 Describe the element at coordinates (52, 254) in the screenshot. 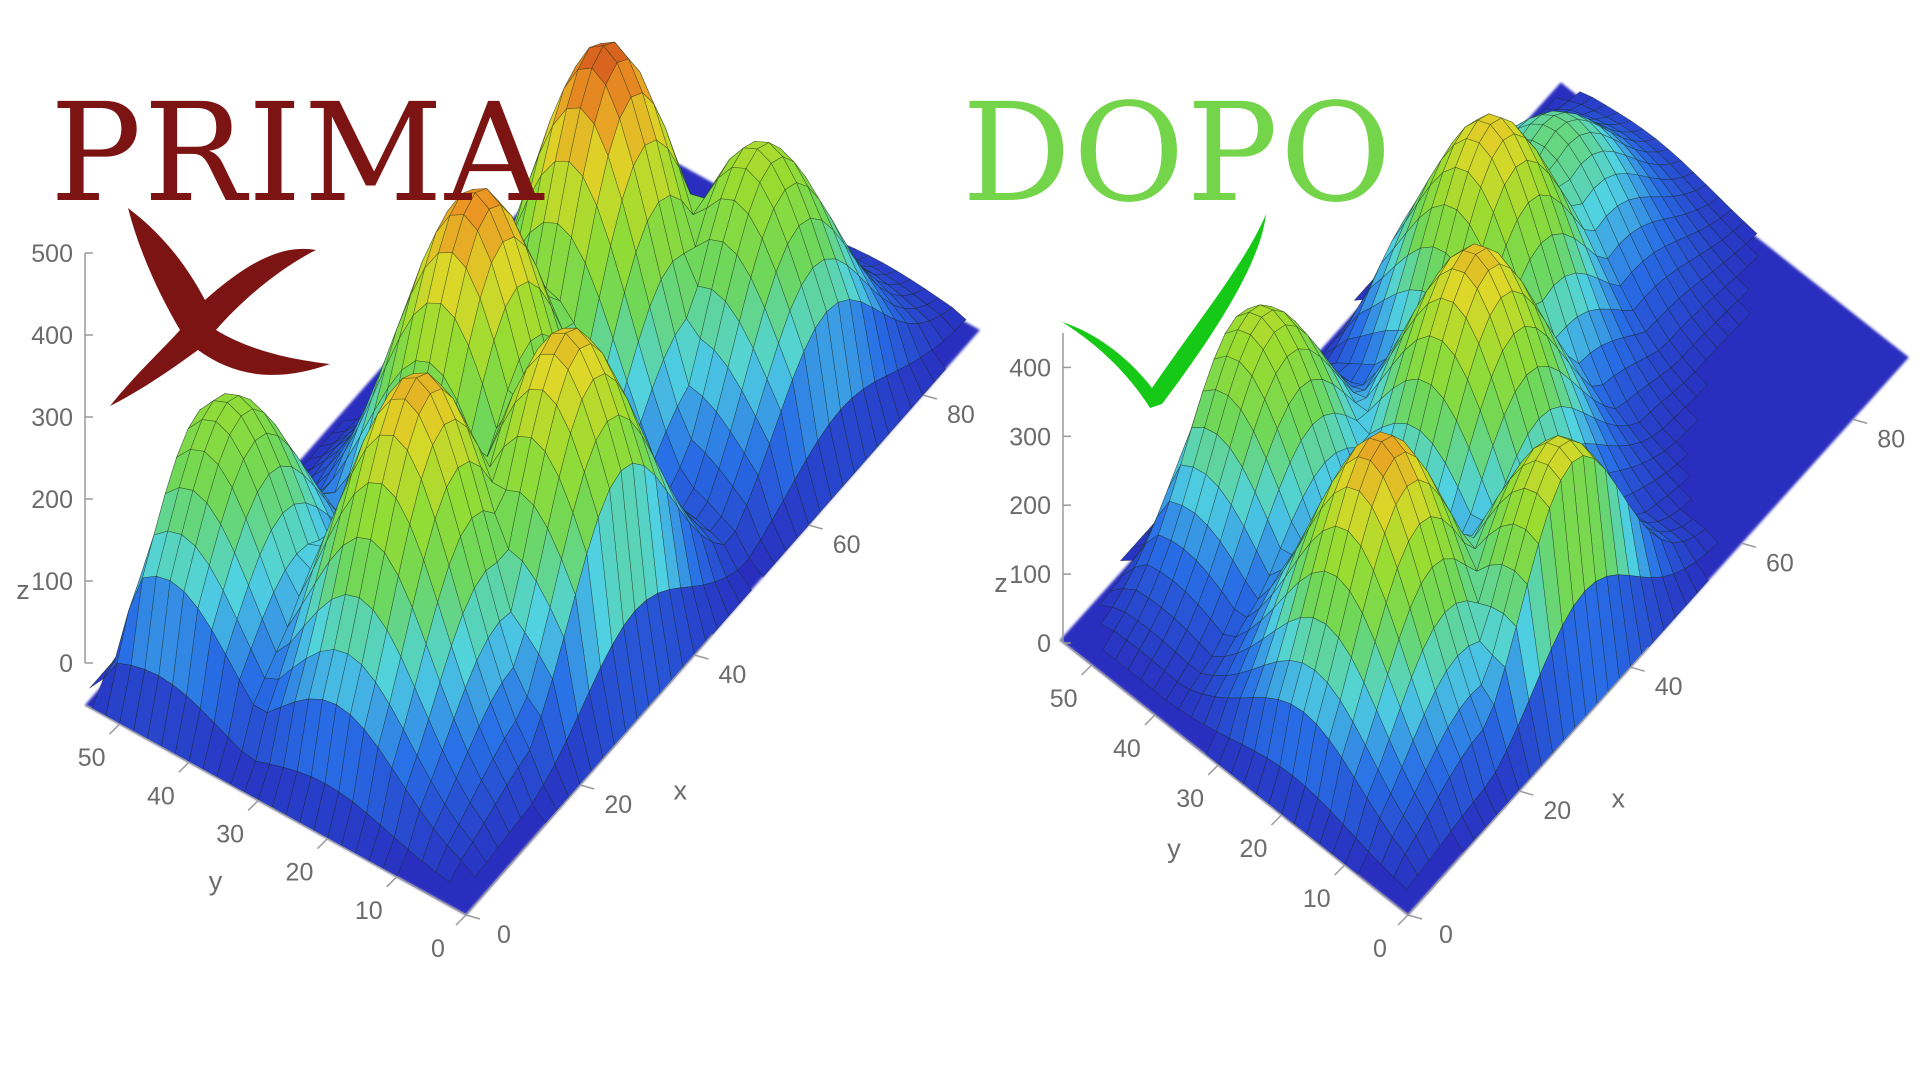

I see `z-tick-label: 500` at that location.